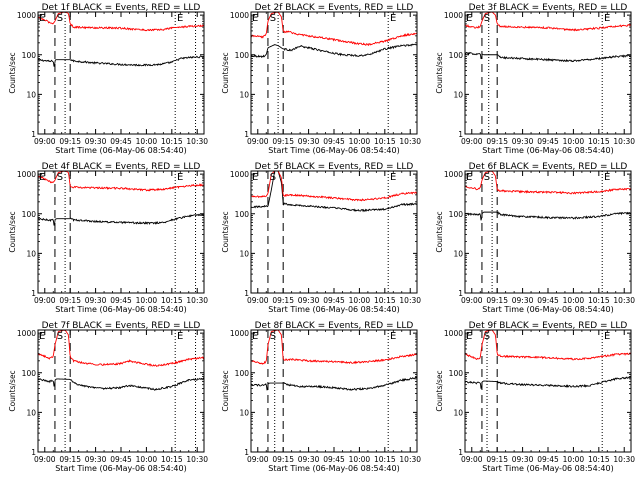  I want to click on panel-title: Det 8f BLACK = Events, RED = LLD, so click(334, 326).